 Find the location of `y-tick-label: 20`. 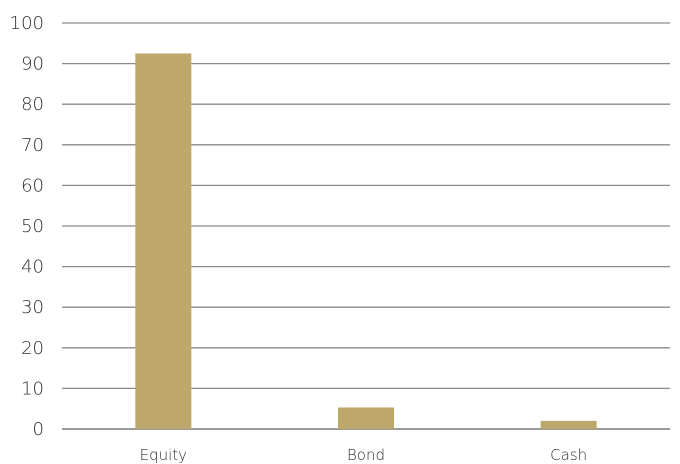

y-tick-label: 20 is located at coordinates (32, 348).